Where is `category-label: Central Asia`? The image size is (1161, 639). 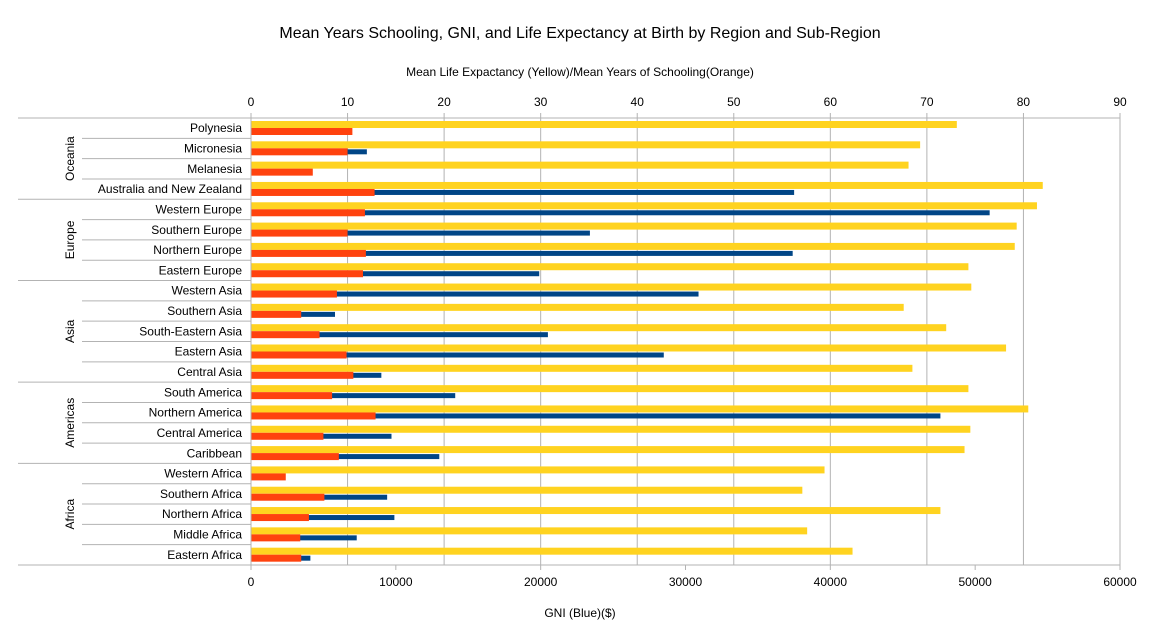
category-label: Central Asia is located at coordinates (209, 372).